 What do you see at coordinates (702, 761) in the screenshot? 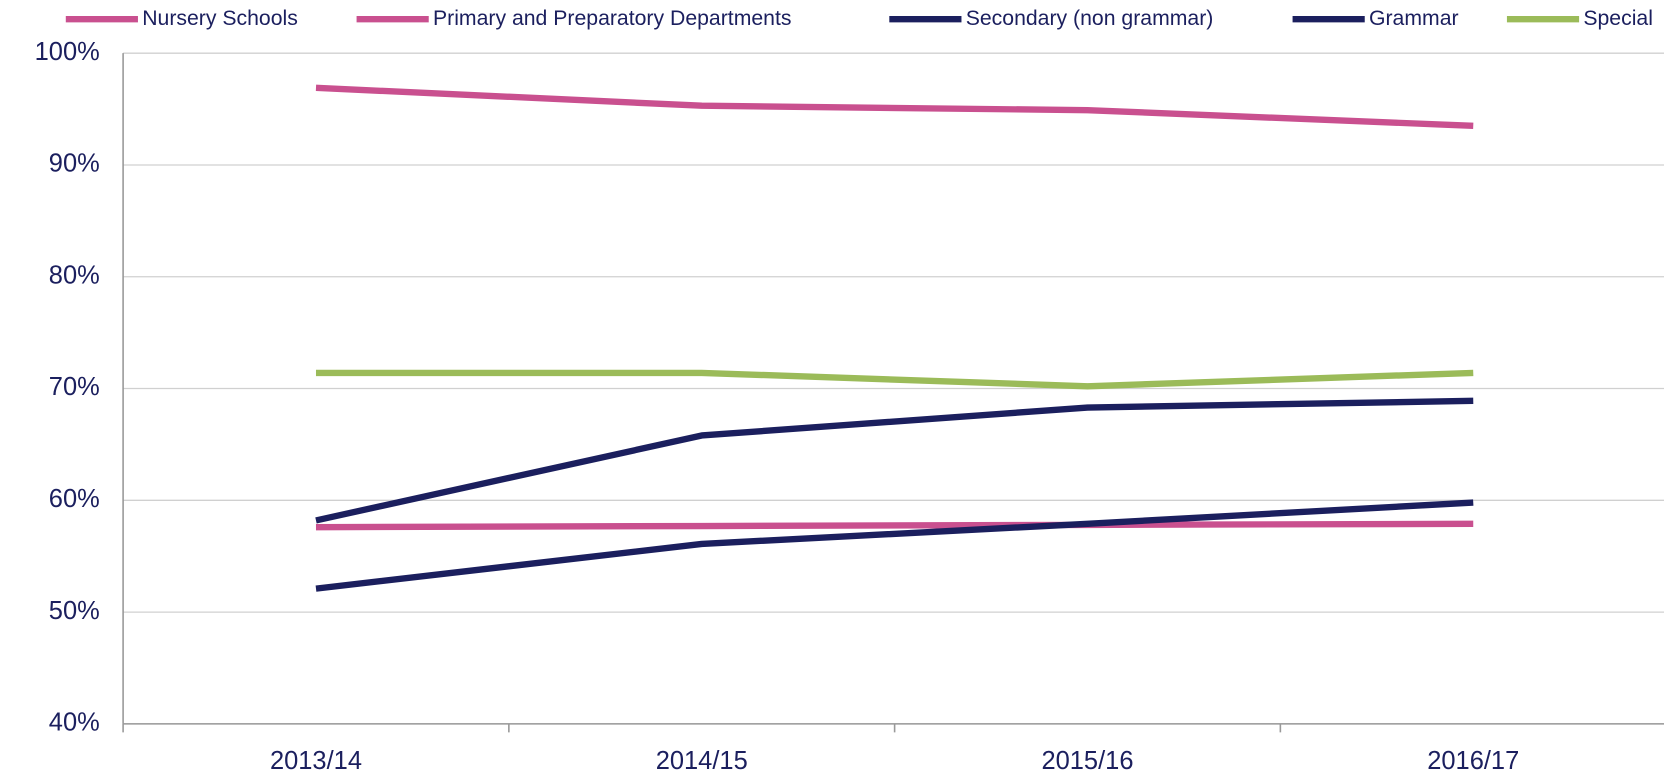
I see `x-tick-label: 2014/15` at bounding box center [702, 761].